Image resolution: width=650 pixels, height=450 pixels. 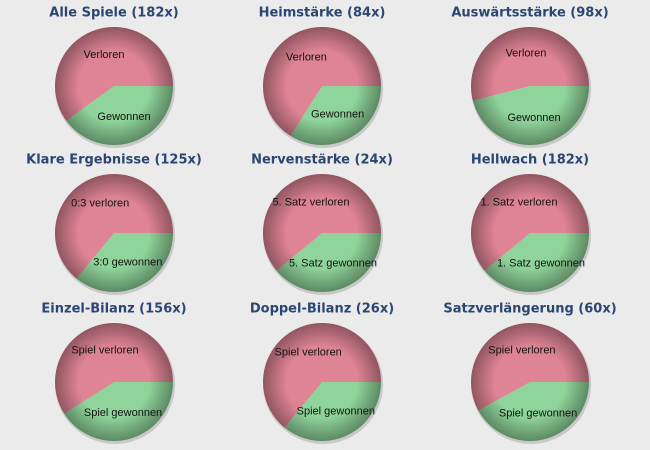 I want to click on slice-label: 0:3 verloren, so click(x=100, y=204).